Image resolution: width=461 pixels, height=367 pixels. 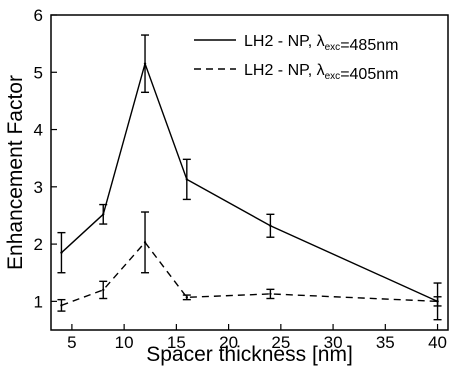 I want to click on y-tick-label: 3, so click(x=38, y=187).